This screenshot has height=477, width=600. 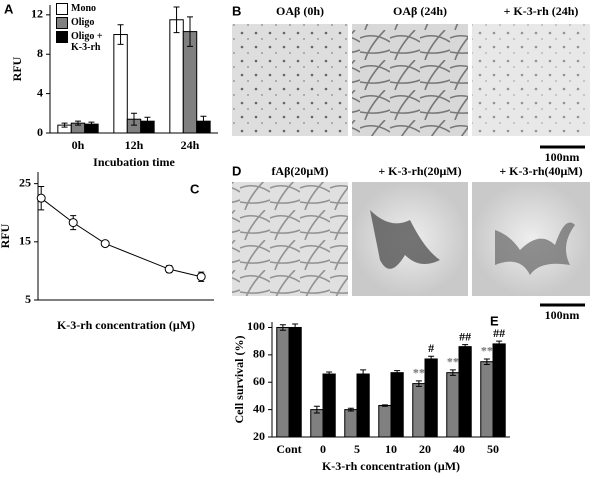 What do you see at coordinates (40, 92) in the screenshot?
I see `y-tick-label: 4` at bounding box center [40, 92].